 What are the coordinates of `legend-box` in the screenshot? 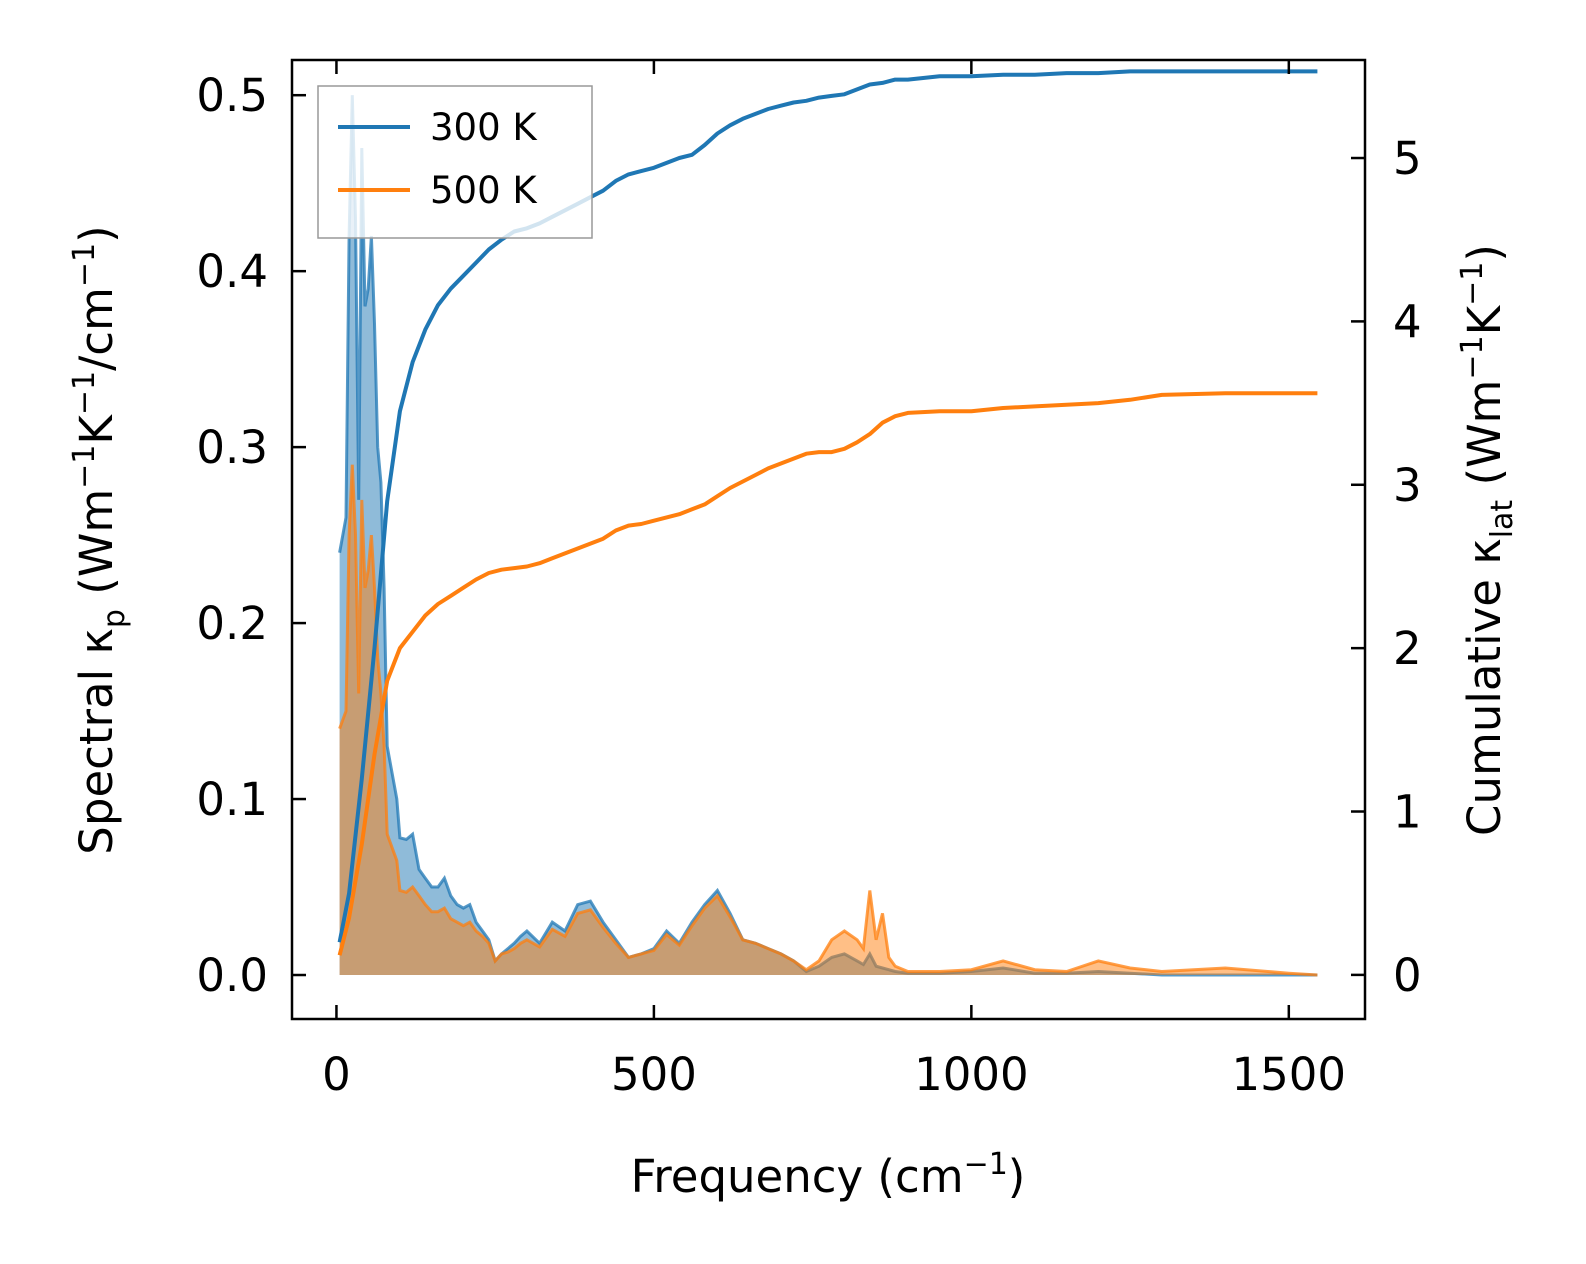 It's located at (455, 162).